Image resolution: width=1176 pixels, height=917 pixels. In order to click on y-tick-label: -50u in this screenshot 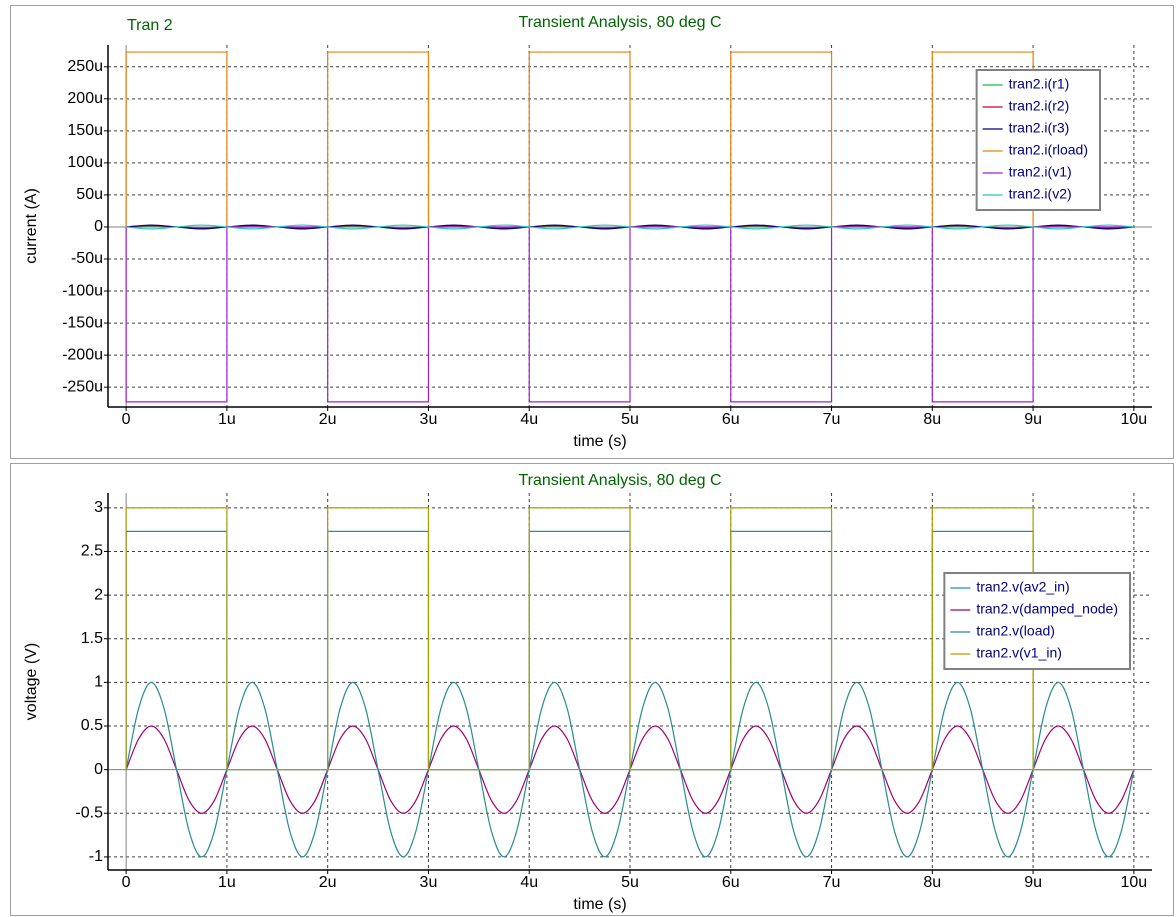, I will do `click(87, 258)`.